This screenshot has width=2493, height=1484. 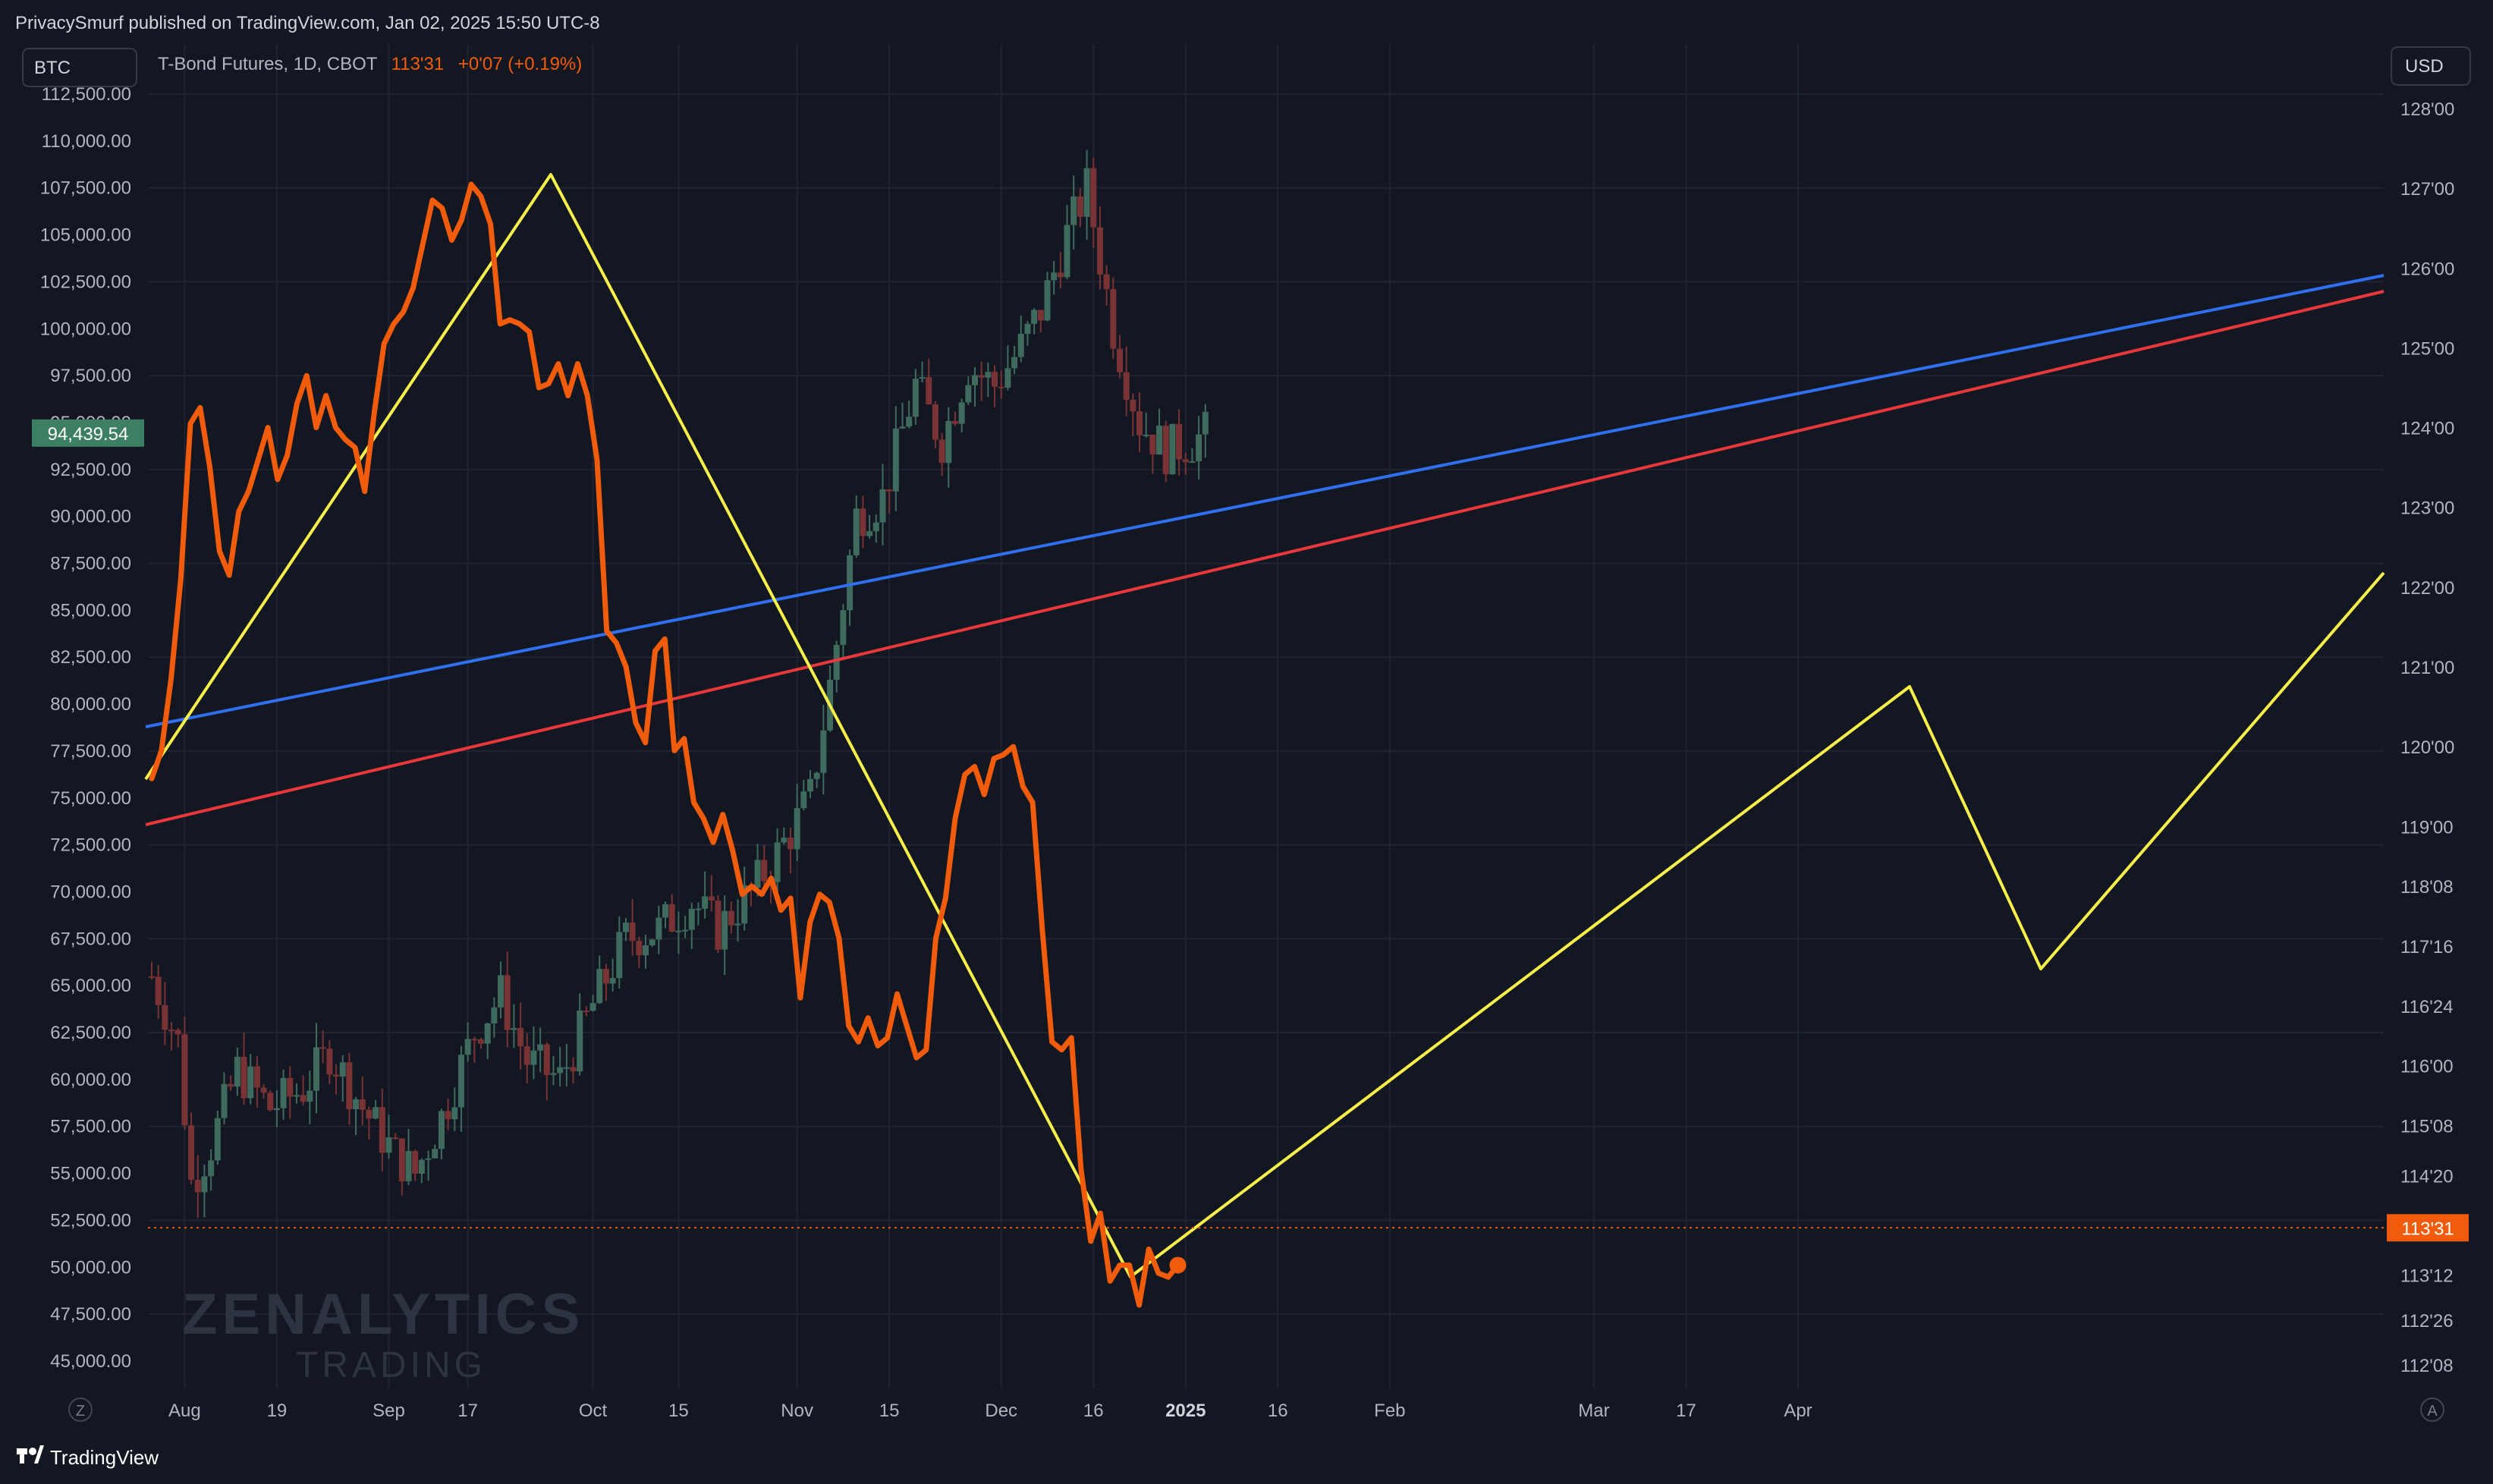 What do you see at coordinates (593, 1411) in the screenshot?
I see `time-tick-label: Oct` at bounding box center [593, 1411].